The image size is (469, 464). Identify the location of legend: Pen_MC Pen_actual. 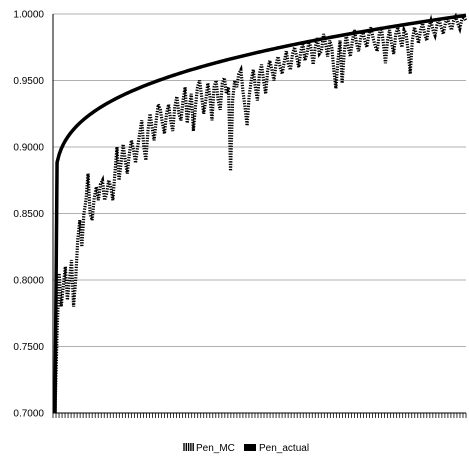
(246, 448).